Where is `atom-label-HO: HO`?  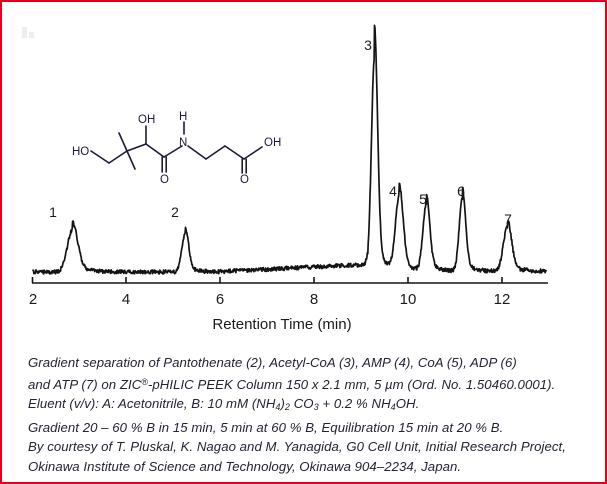
atom-label-HO: HO is located at coordinates (80, 152).